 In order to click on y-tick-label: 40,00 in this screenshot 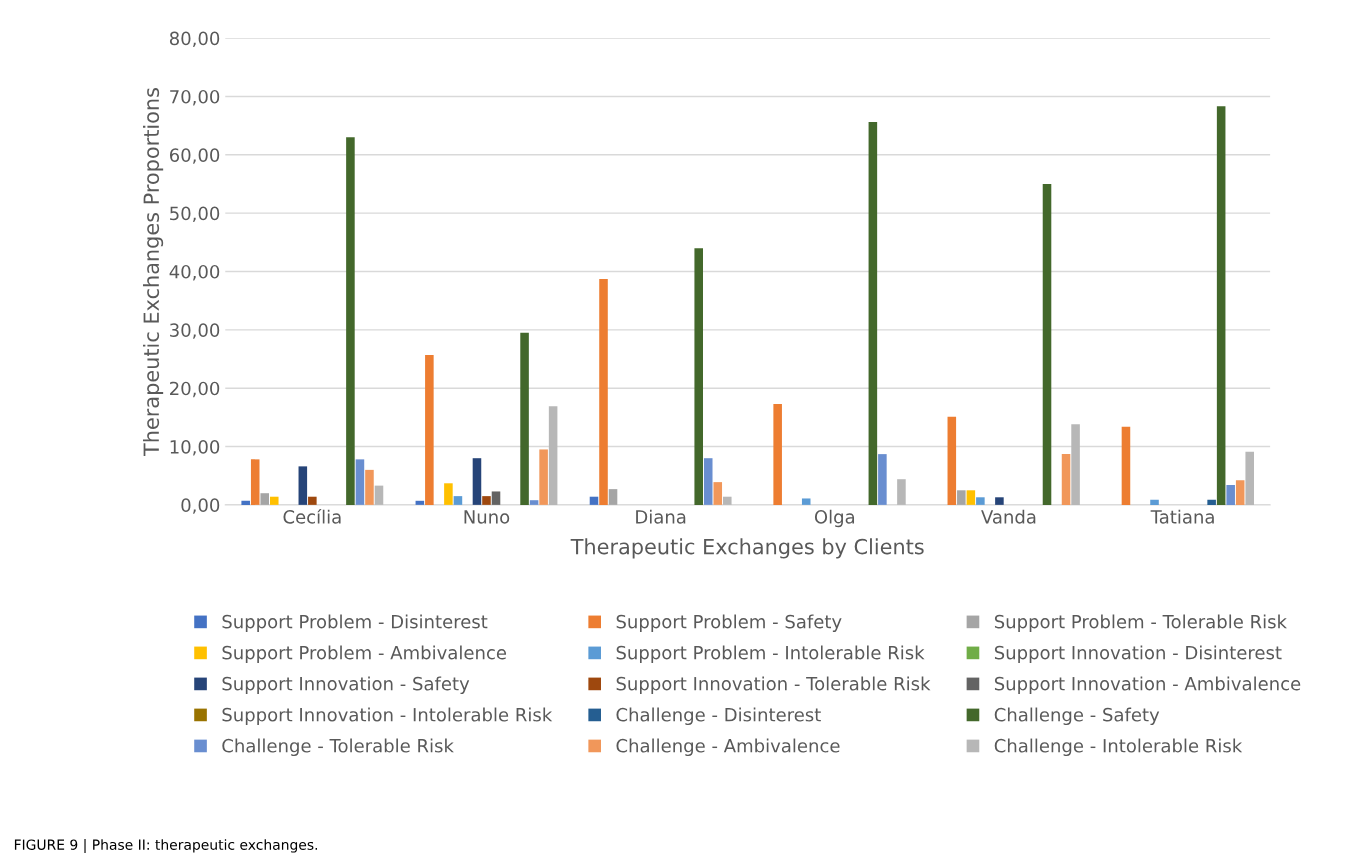, I will do `click(194, 272)`.